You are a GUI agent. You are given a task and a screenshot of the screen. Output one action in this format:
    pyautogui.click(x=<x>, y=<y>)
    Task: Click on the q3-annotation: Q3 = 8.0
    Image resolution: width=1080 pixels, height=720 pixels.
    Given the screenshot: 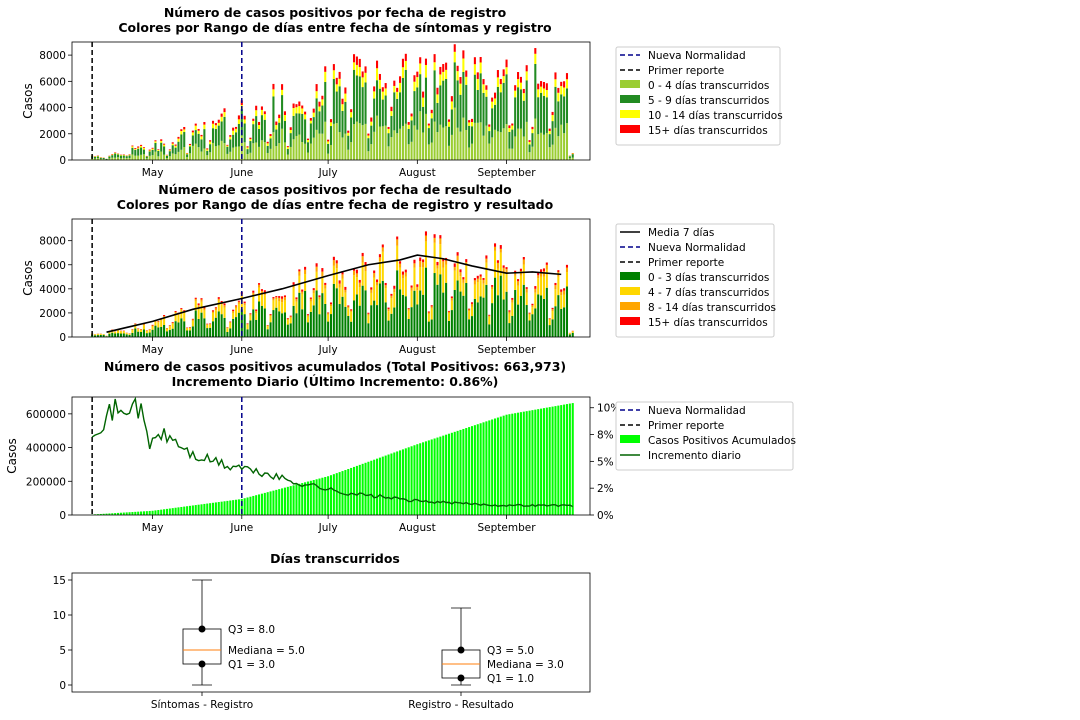 What is the action you would take?
    pyautogui.click(x=251, y=630)
    